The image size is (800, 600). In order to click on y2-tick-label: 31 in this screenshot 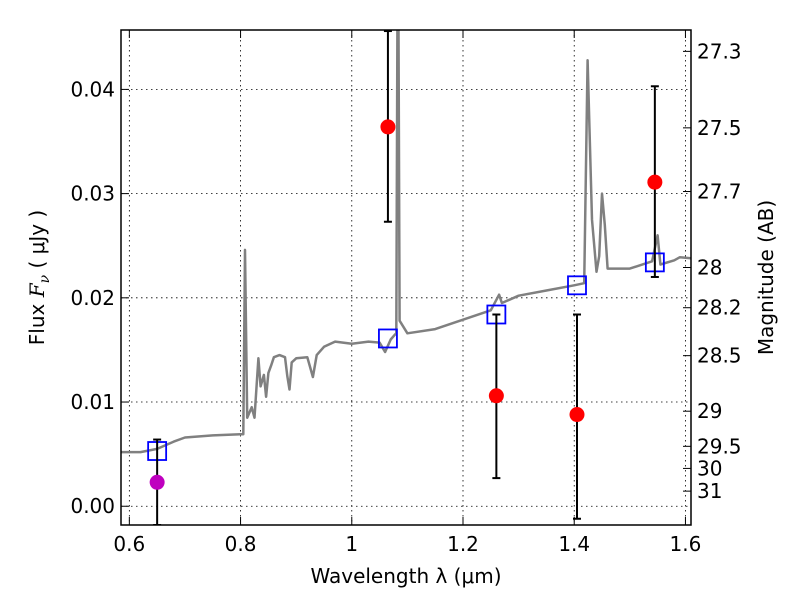, I will do `click(709, 491)`.